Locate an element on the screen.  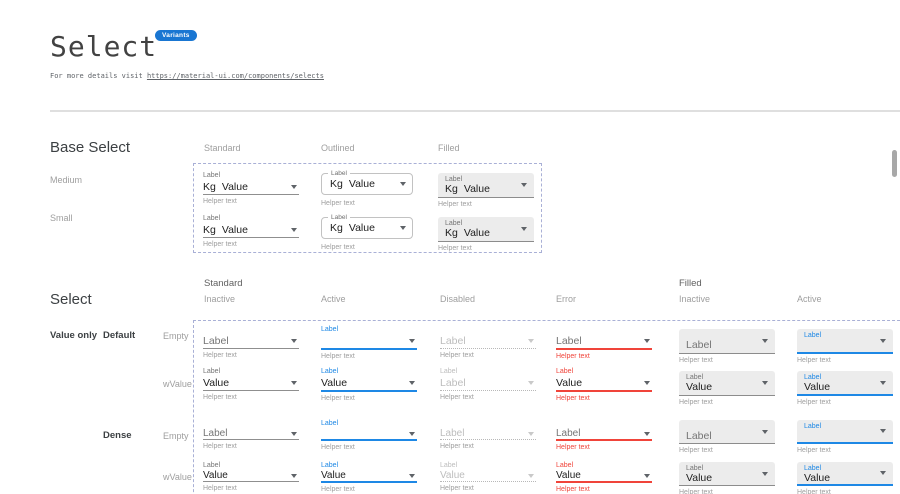
select-standard-medium: Label Kg Value Helper text is located at coordinates (251, 188).